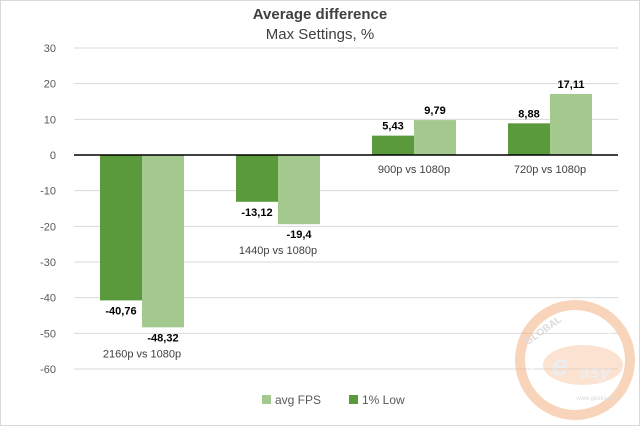  Describe the element at coordinates (571, 85) in the screenshot. I see `data-label: 17,11` at that location.